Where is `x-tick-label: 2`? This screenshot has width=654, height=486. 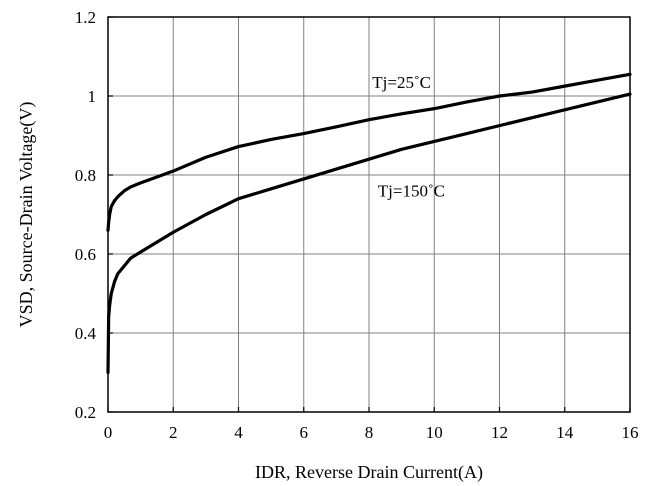 x-tick-label: 2 is located at coordinates (173, 432).